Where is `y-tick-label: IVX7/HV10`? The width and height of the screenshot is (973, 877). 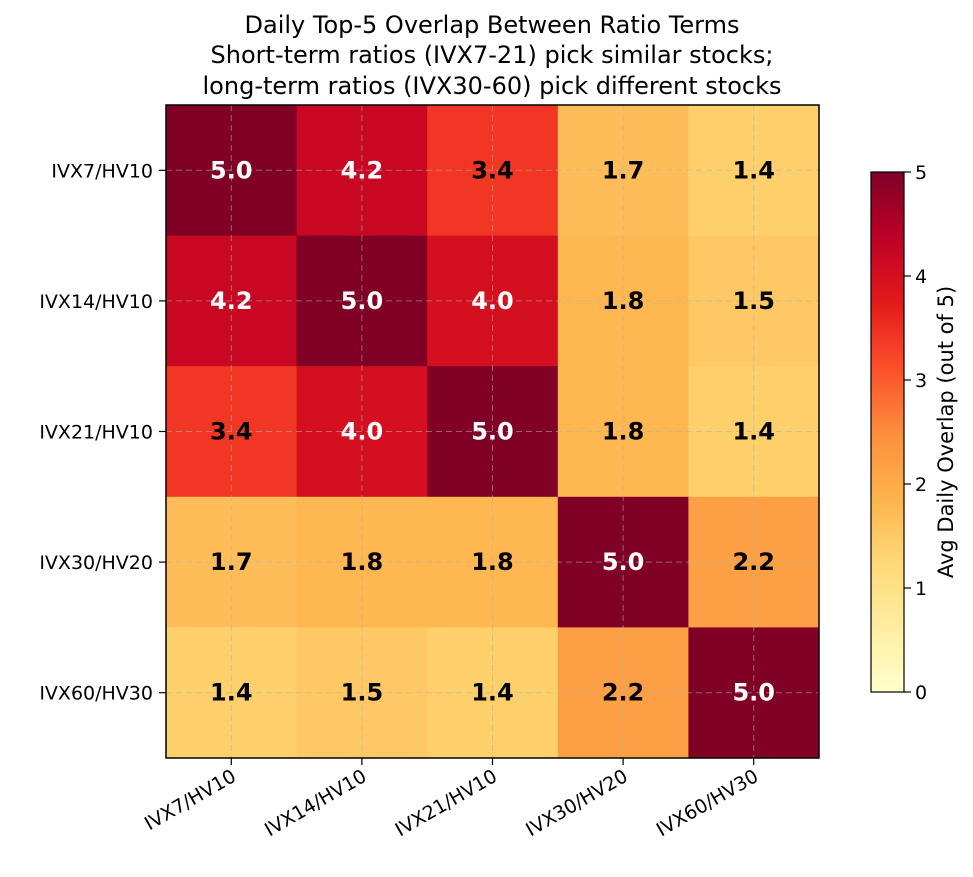
y-tick-label: IVX7/HV10 is located at coordinates (102, 171).